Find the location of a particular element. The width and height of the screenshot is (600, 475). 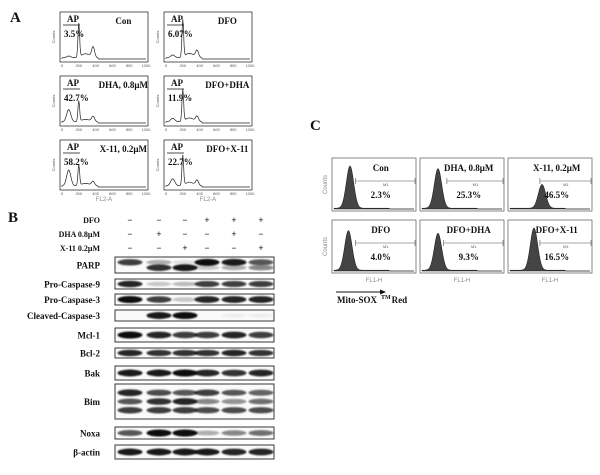

mitosox-percent: 46.5% is located at coordinates (556, 195).